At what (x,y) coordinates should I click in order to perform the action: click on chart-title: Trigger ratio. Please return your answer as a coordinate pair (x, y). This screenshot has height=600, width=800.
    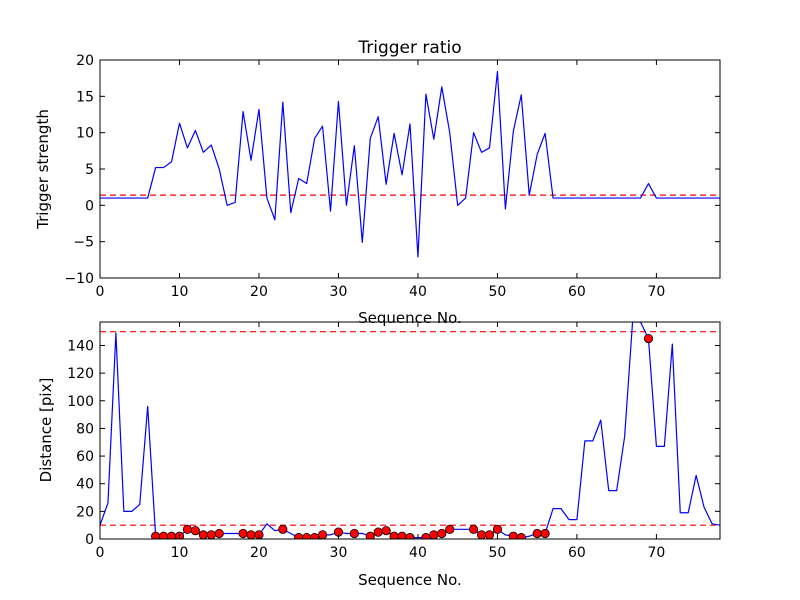
    Looking at the image, I should click on (409, 48).